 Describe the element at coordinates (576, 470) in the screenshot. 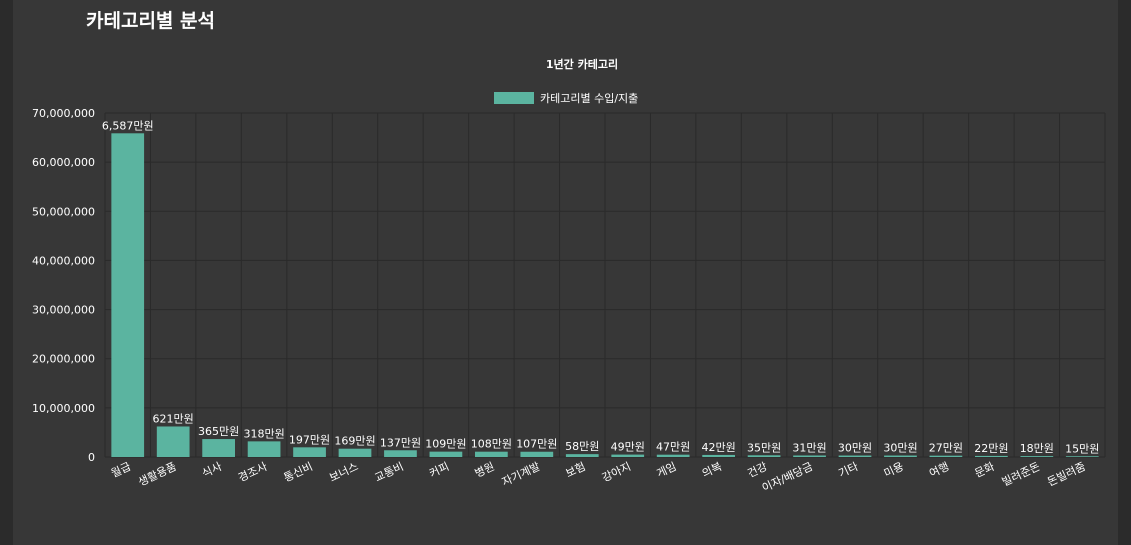

I see `x-tick-label: 보험` at that location.